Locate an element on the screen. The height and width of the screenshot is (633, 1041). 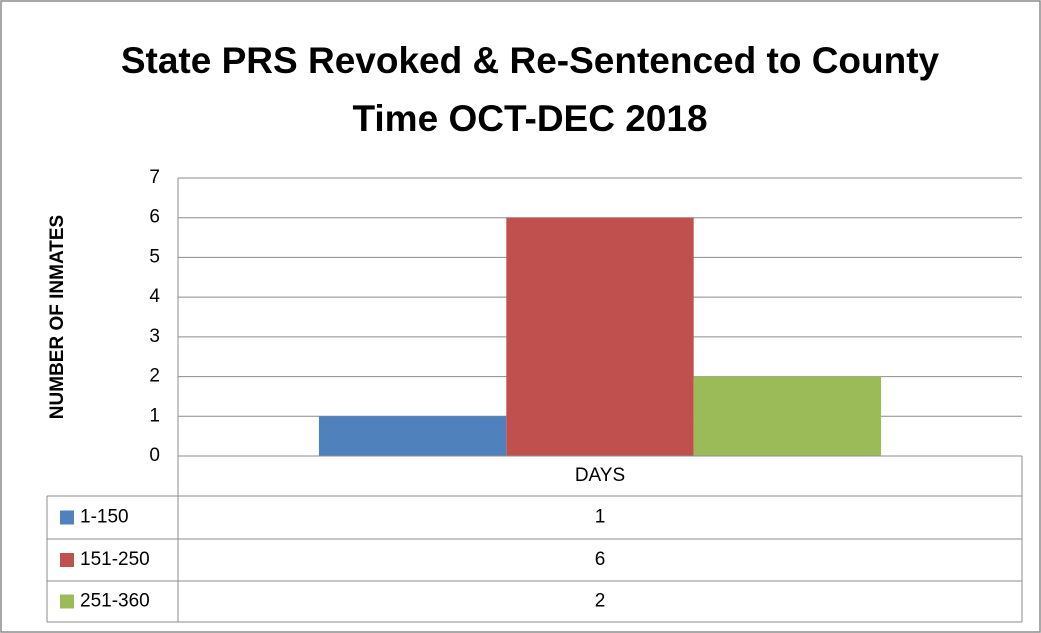
y-tick-label: 2 is located at coordinates (154, 376).